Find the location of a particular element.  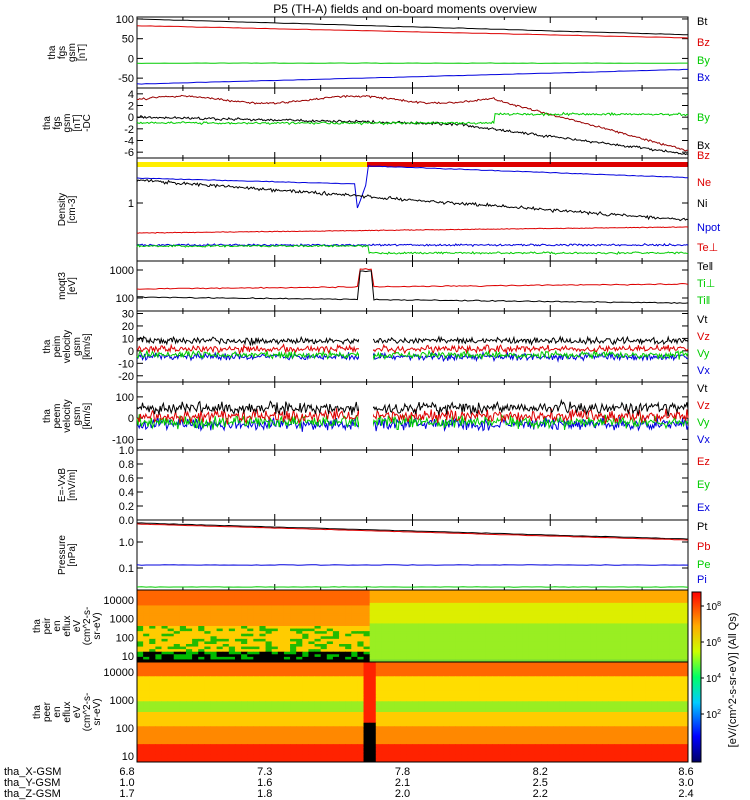

legend-Pi: Pi is located at coordinates (702, 580).